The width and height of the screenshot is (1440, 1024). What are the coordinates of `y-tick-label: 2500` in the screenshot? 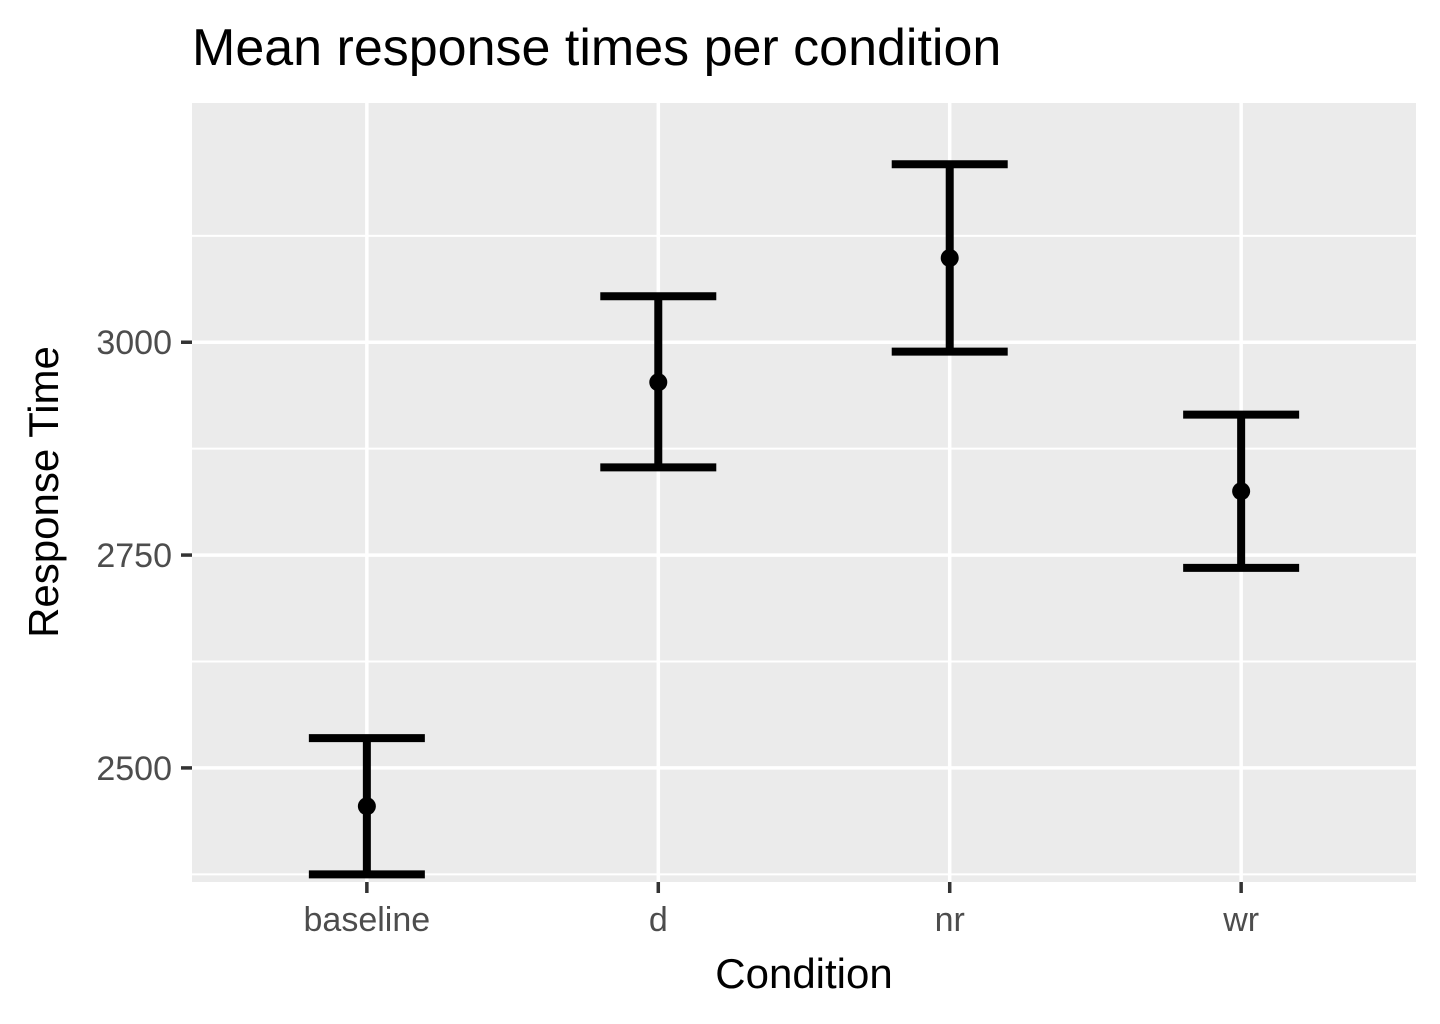 It's located at (134, 769).